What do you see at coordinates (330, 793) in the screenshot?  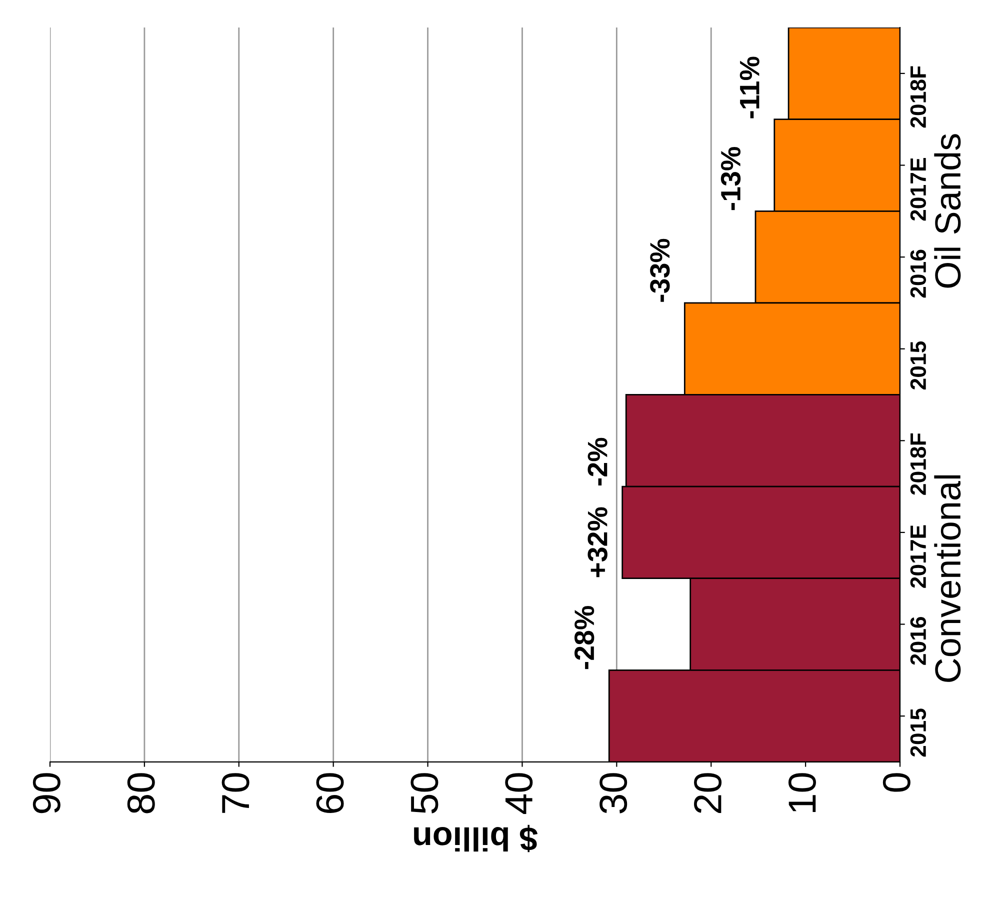 I see `x-tick-label: 60` at bounding box center [330, 793].